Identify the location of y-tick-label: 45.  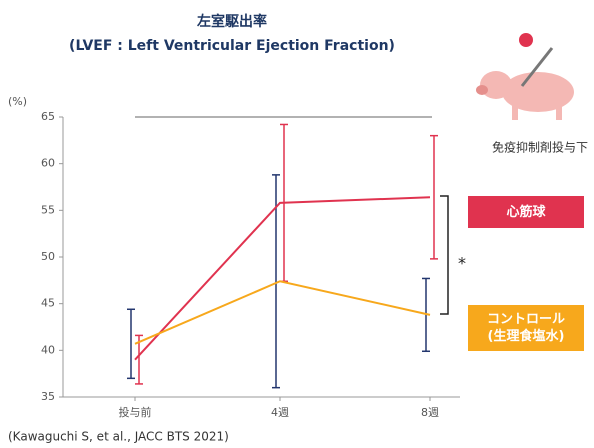
(48, 303).